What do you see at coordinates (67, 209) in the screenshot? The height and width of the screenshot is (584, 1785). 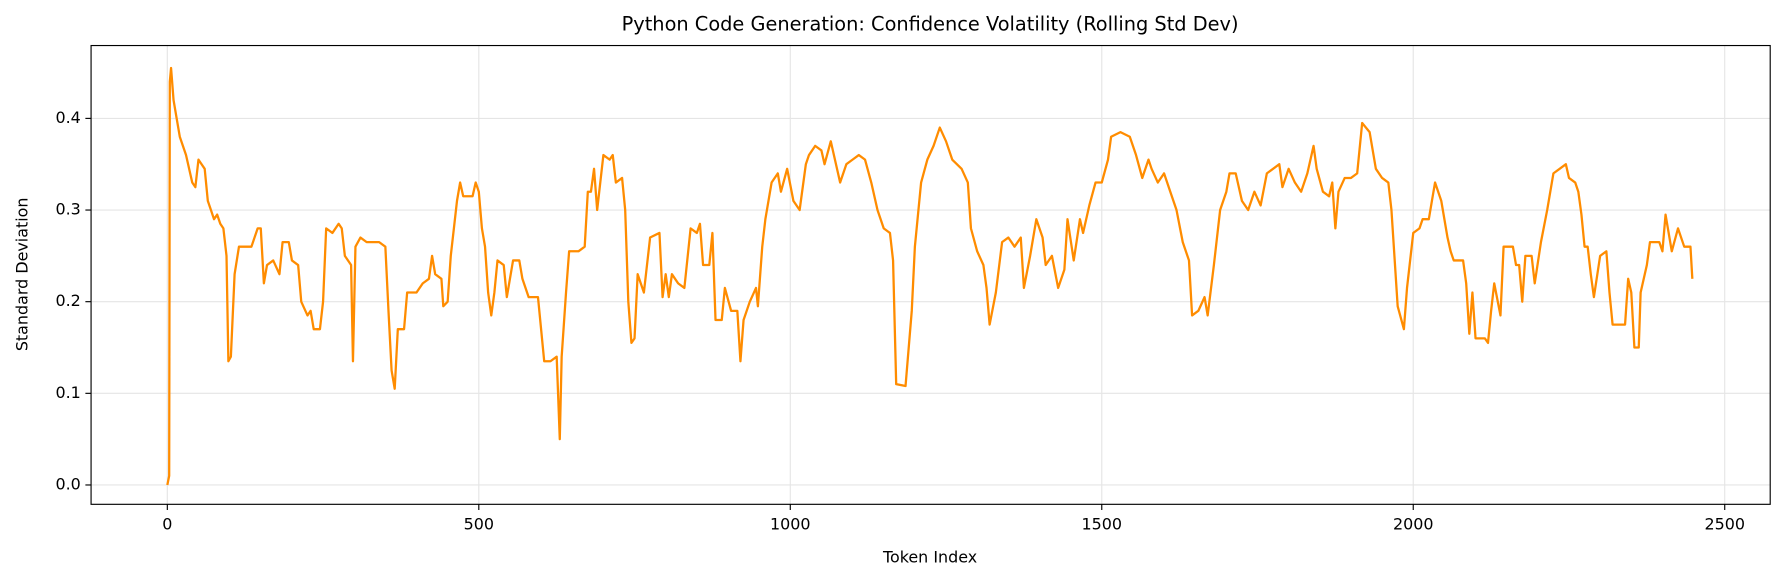 I see `y-tick-label: 0.3` at bounding box center [67, 209].